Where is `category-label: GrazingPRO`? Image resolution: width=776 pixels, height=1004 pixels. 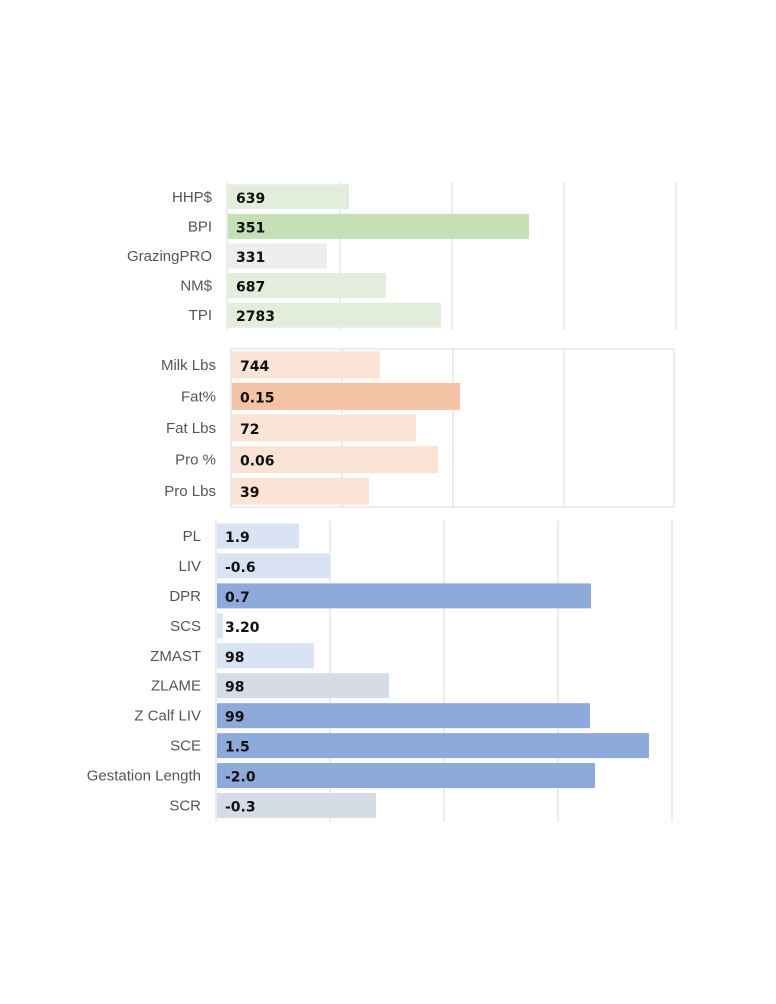 category-label: GrazingPRO is located at coordinates (169, 256).